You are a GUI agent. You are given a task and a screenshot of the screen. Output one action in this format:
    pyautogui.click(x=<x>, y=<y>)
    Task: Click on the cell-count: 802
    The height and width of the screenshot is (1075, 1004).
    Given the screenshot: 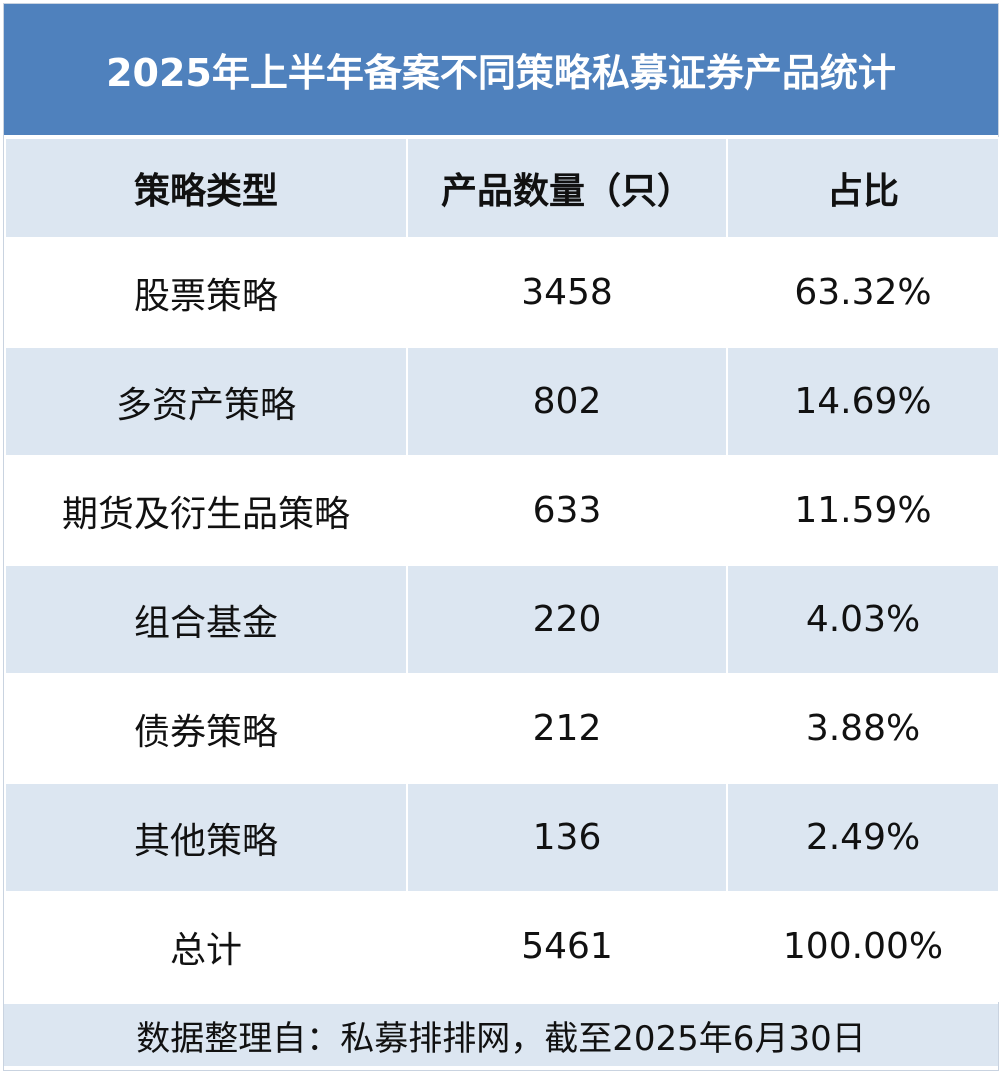 What is the action you would take?
    pyautogui.click(x=567, y=401)
    